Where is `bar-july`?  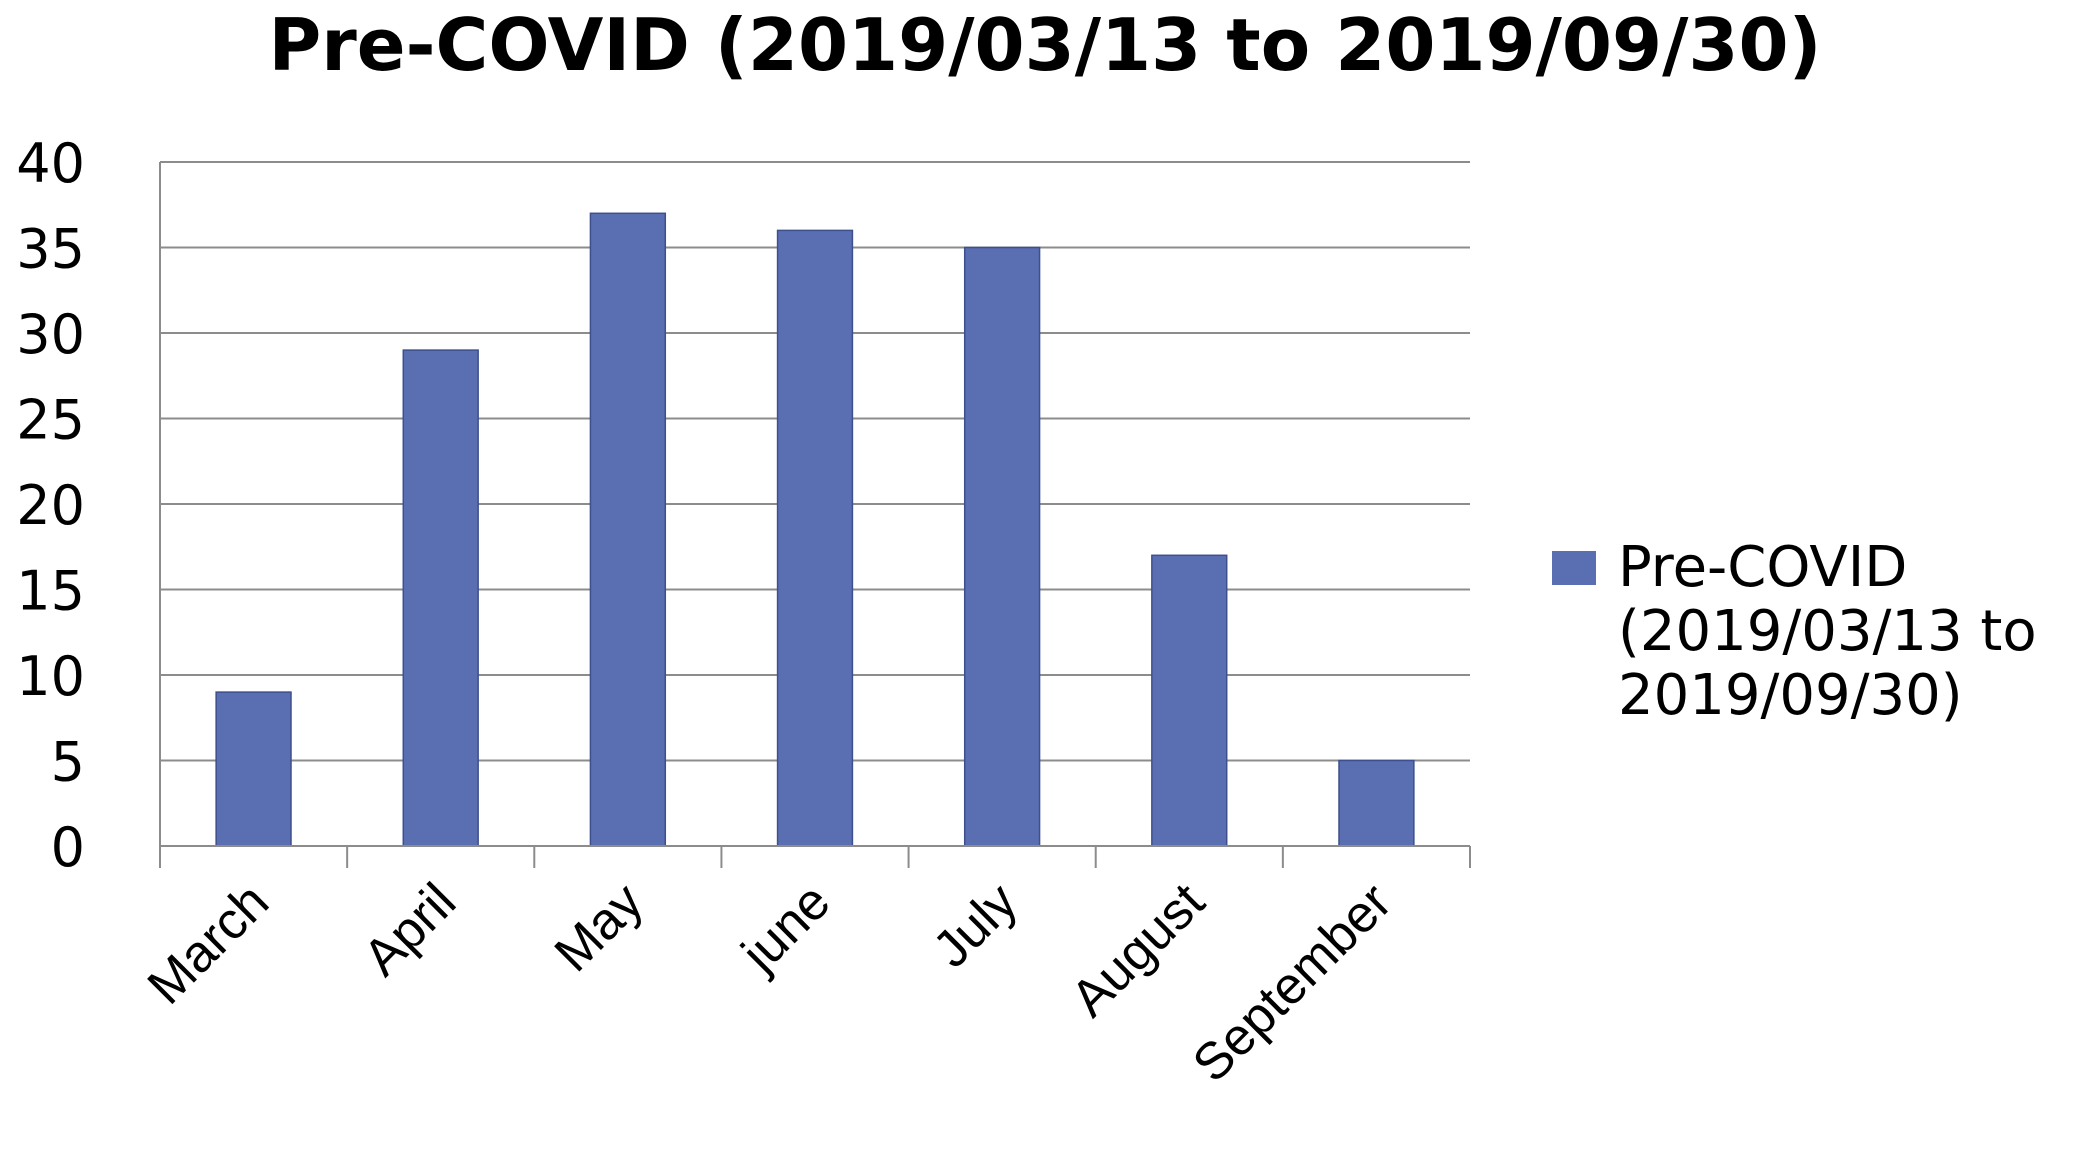
bar-july is located at coordinates (1002, 546).